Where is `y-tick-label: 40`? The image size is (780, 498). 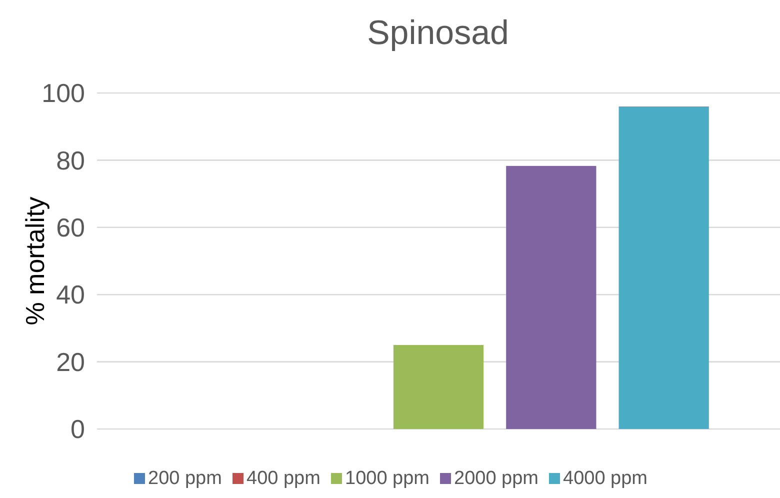 y-tick-label: 40 is located at coordinates (70, 295).